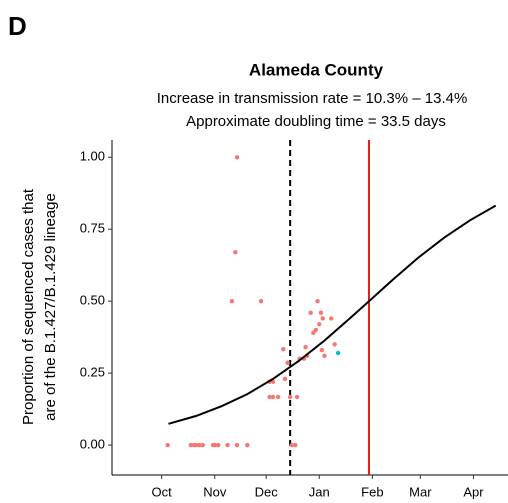 Image resolution: width=508 pixels, height=503 pixels. What do you see at coordinates (372, 491) in the screenshot?
I see `x-tick-label: Feb` at bounding box center [372, 491].